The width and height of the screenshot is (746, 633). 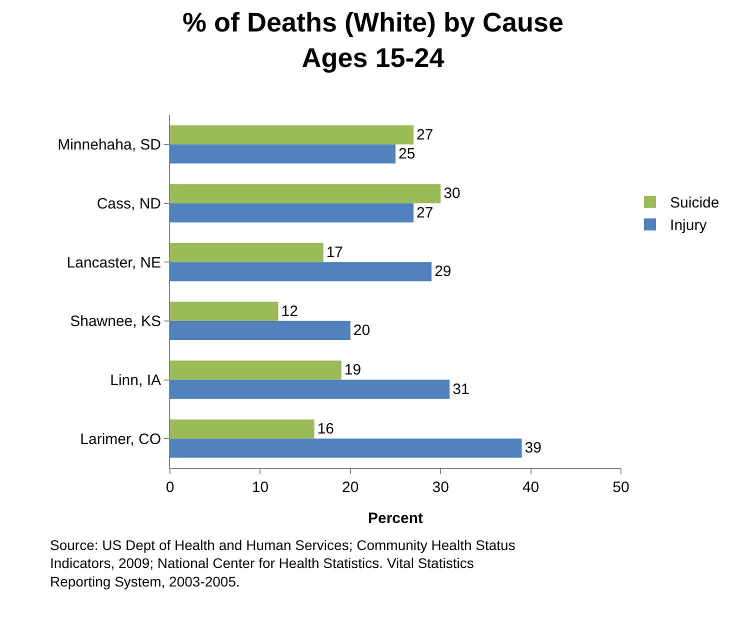 What do you see at coordinates (260, 487) in the screenshot?
I see `x-tick-label: 10` at bounding box center [260, 487].